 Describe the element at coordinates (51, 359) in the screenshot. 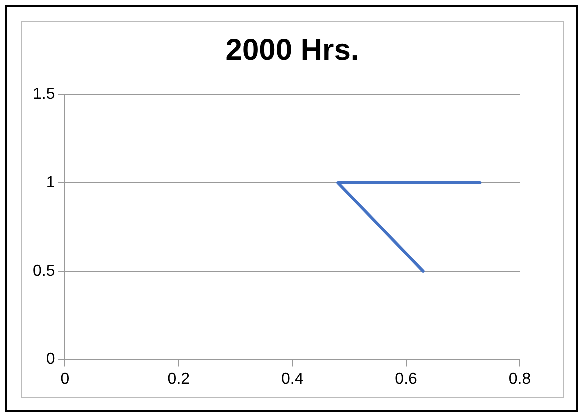

I see `y-tick-label: 0` at that location.